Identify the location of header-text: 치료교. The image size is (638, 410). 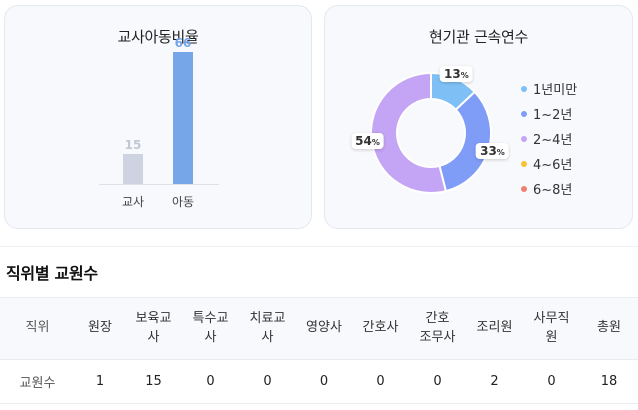
(267, 318).